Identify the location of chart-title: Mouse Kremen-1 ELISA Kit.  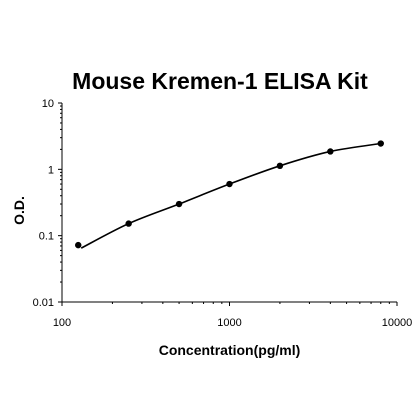
(220, 81).